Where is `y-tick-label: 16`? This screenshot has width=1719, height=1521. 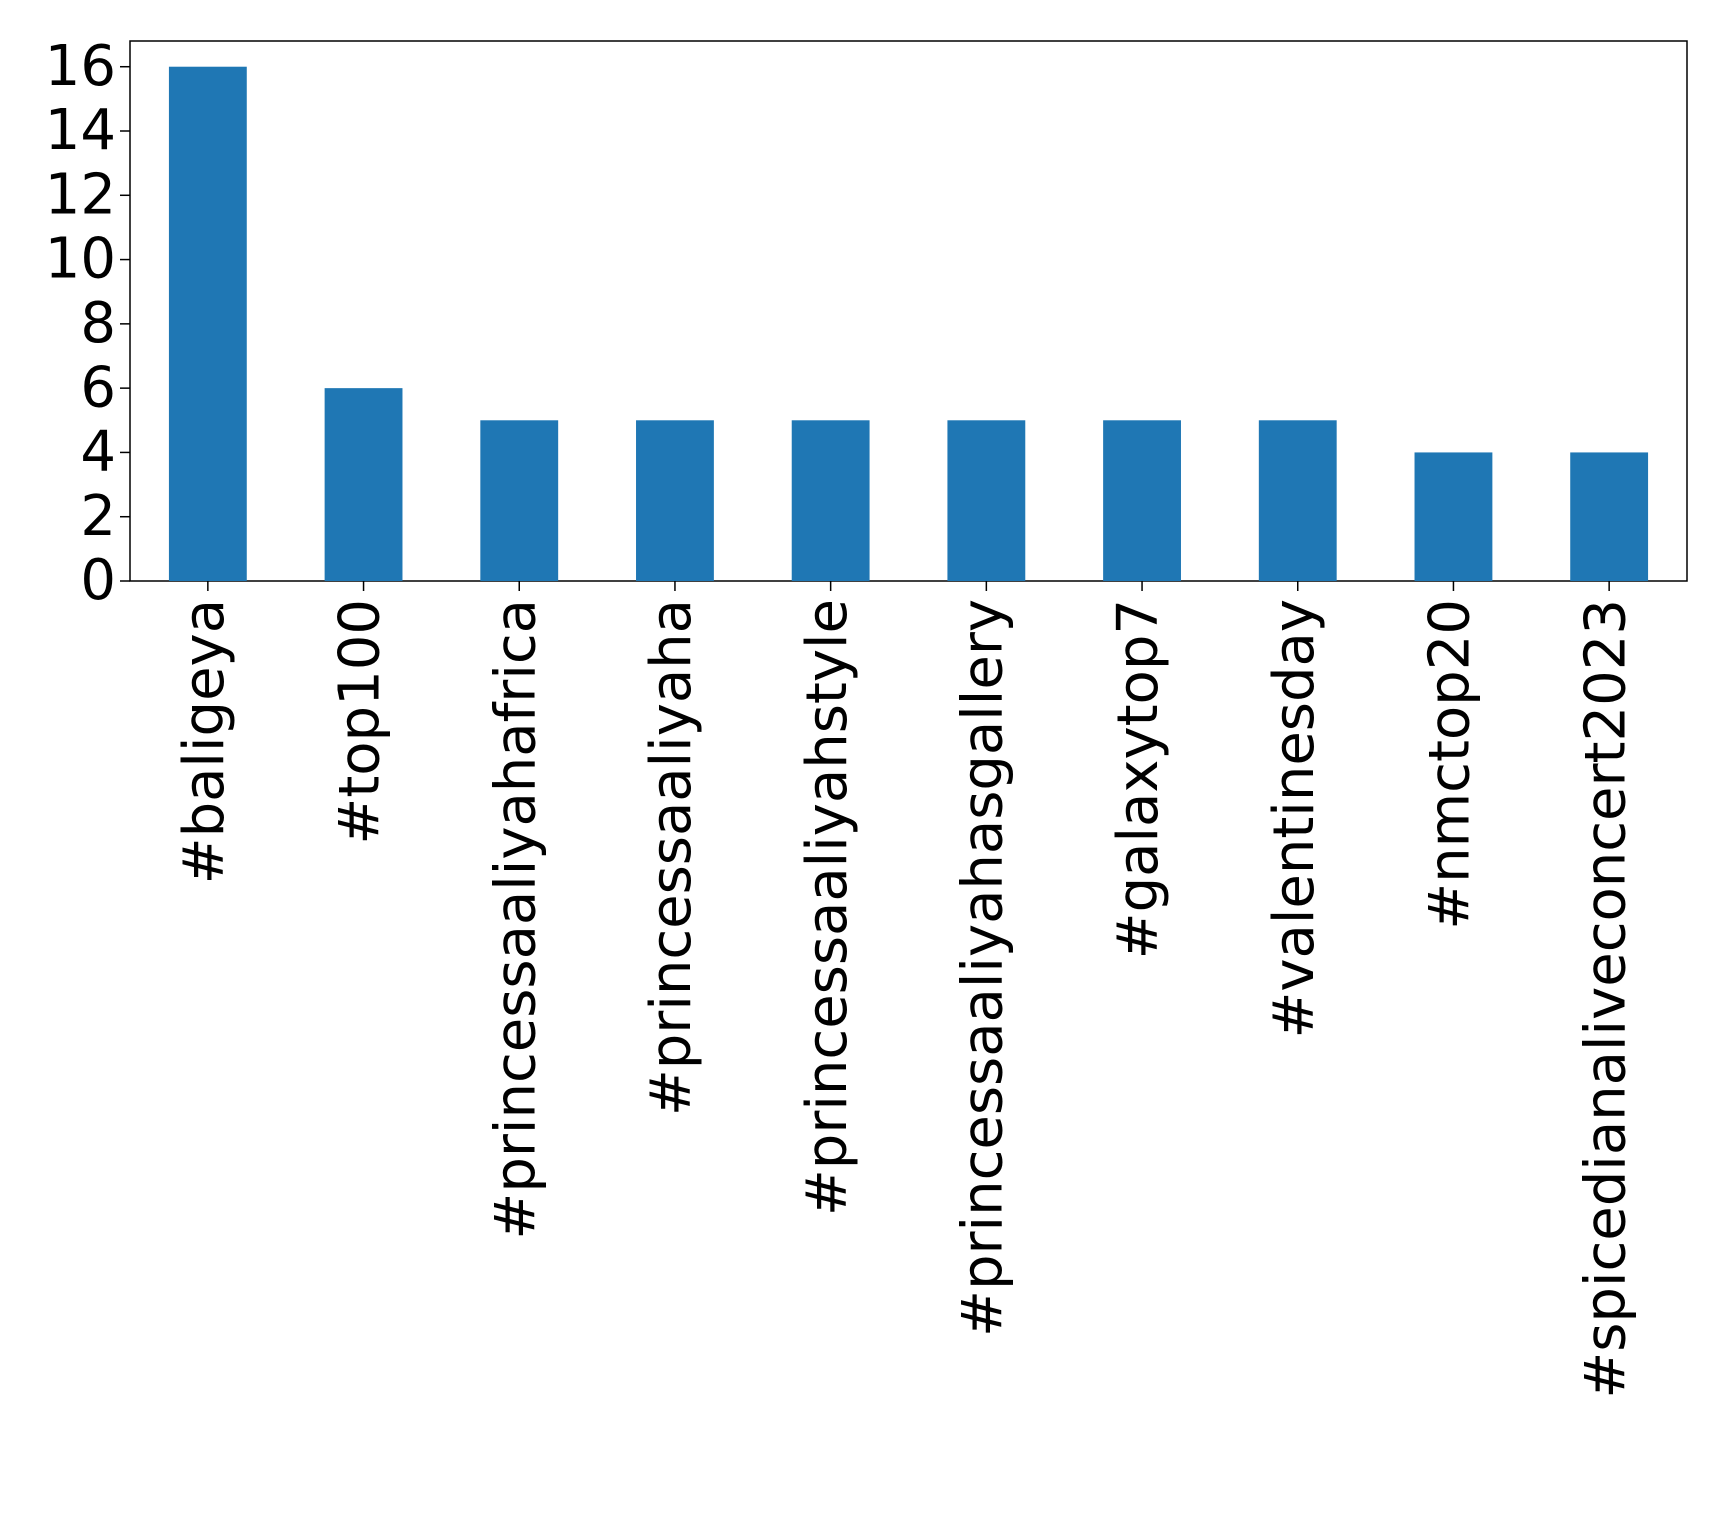 y-tick-label: 16 is located at coordinates (80, 66).